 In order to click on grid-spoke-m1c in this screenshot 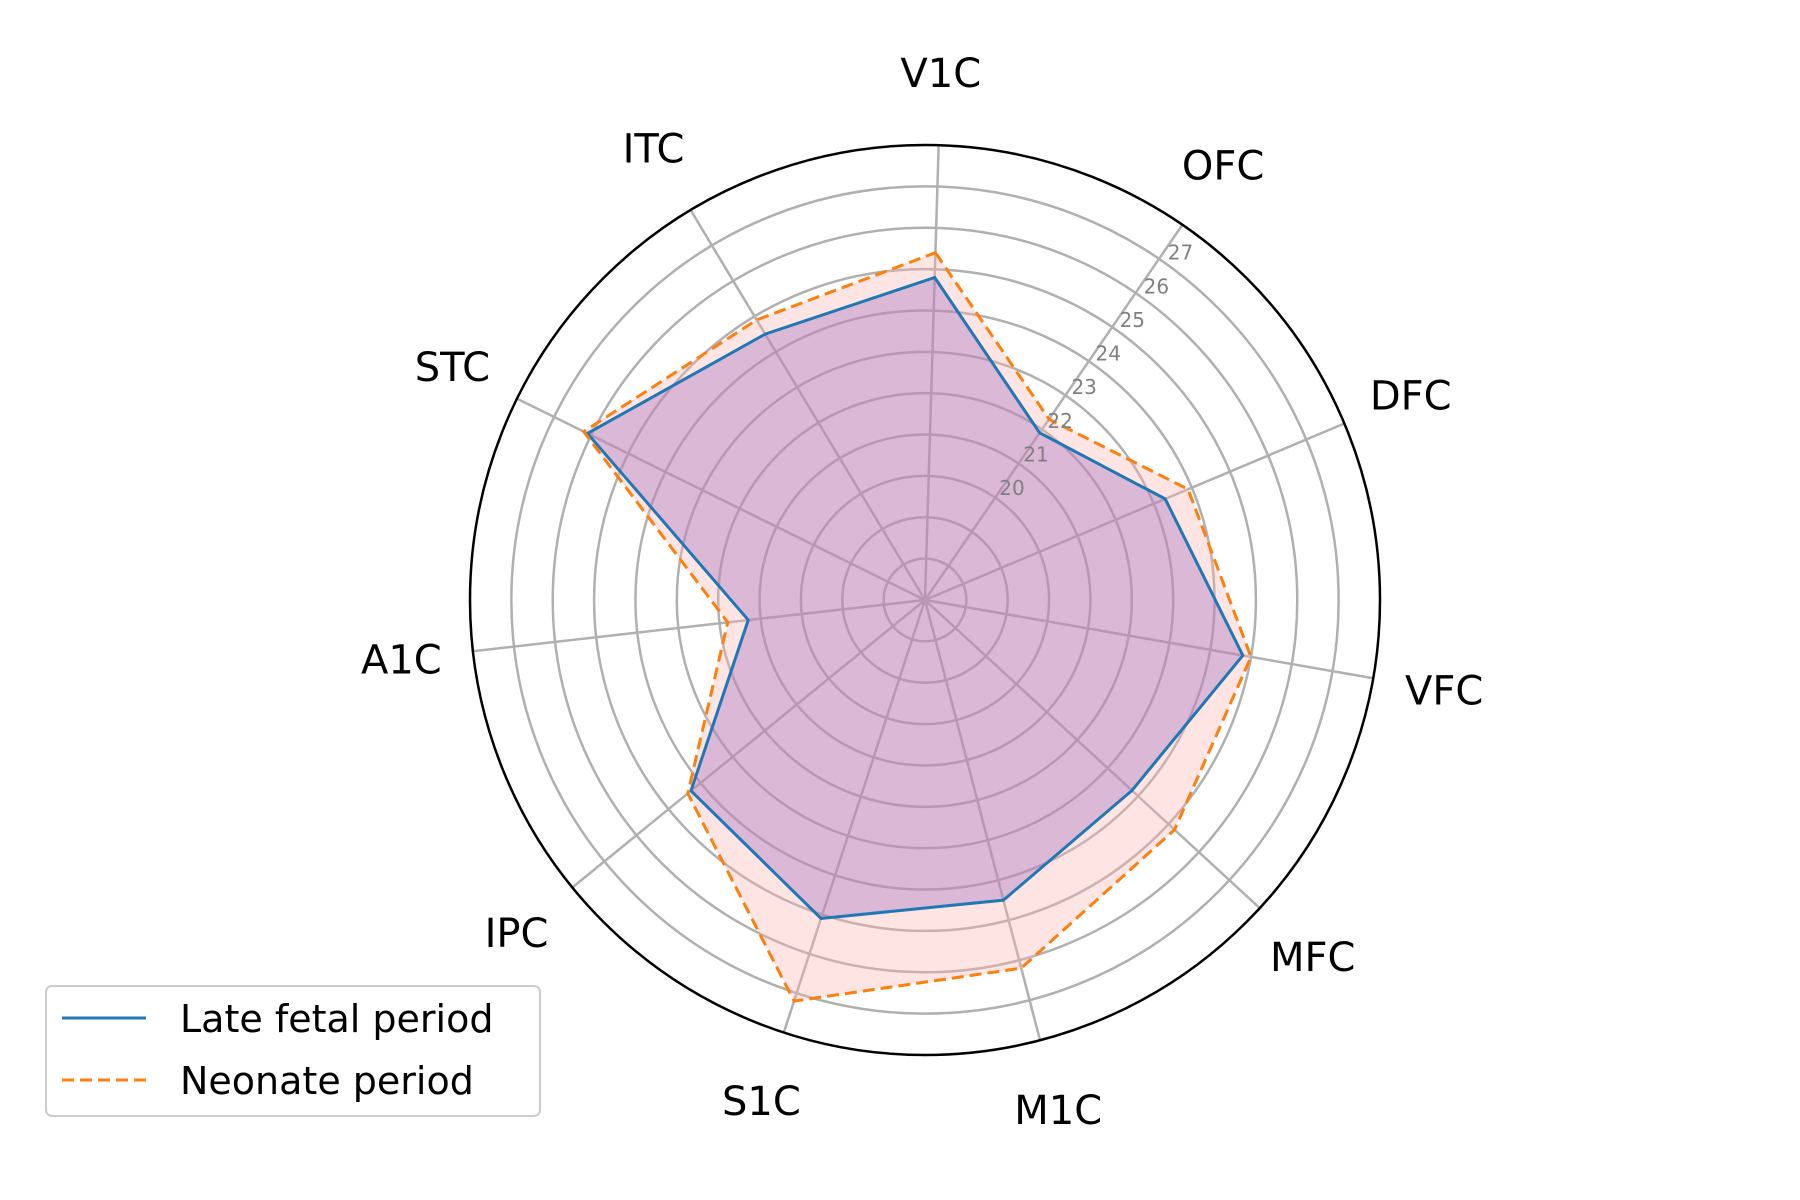, I will do `click(982, 820)`.